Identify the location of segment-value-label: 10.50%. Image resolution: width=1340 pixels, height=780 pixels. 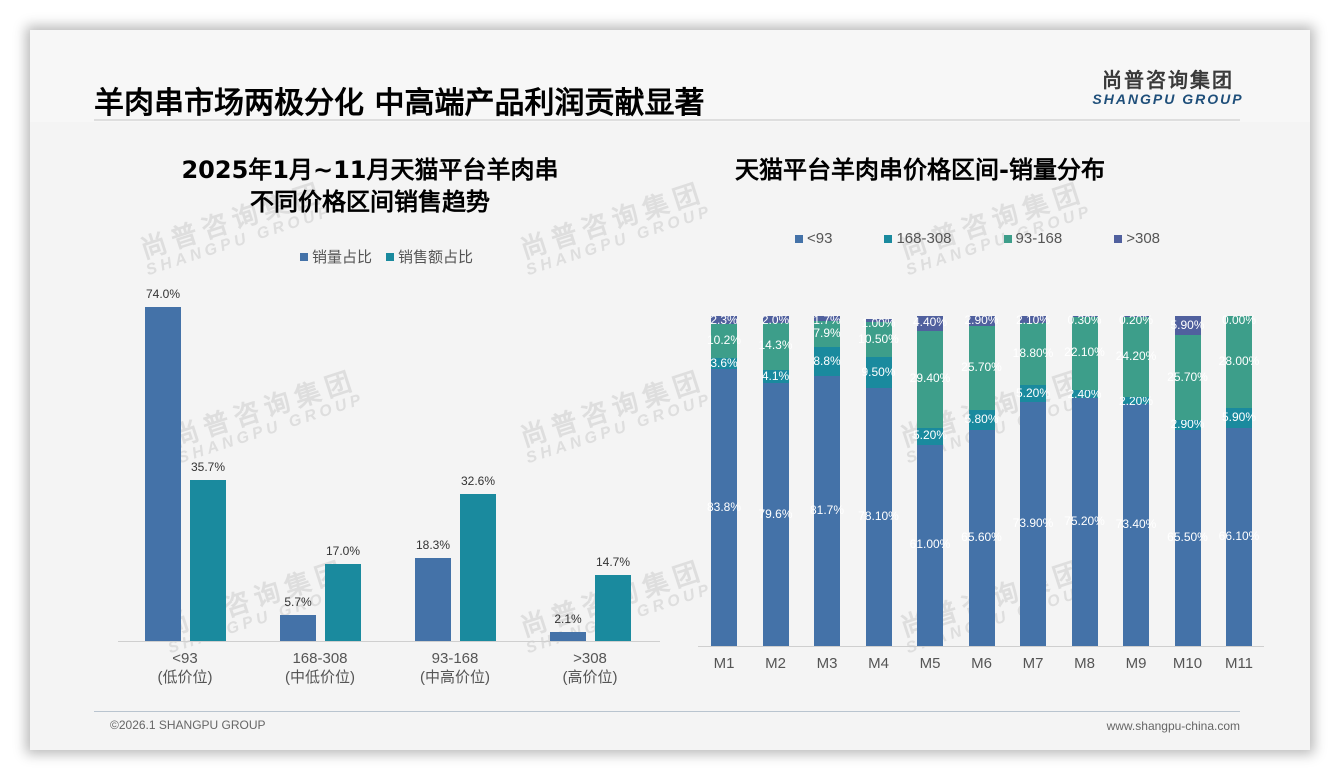
(878, 338).